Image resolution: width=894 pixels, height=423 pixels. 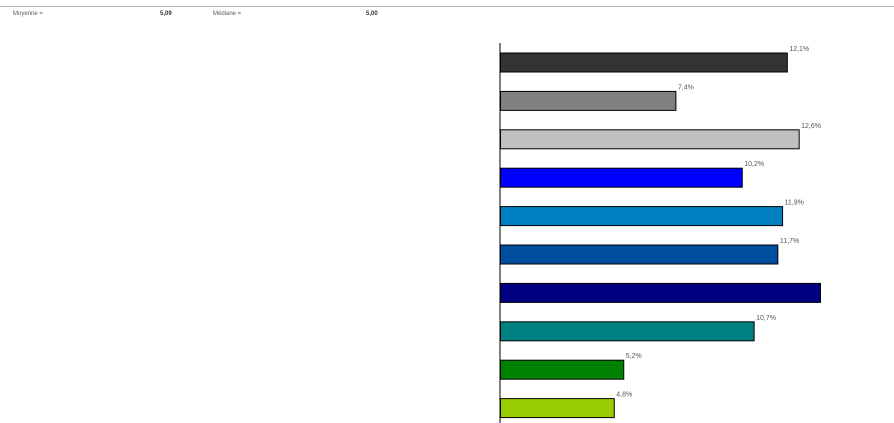 What do you see at coordinates (624, 395) in the screenshot?
I see `data-label-10: 4,8%` at bounding box center [624, 395].